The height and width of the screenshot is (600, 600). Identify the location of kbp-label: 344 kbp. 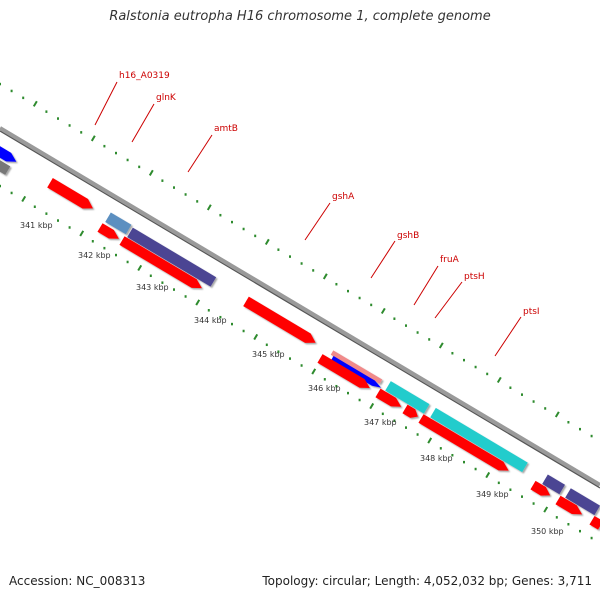
(210, 320).